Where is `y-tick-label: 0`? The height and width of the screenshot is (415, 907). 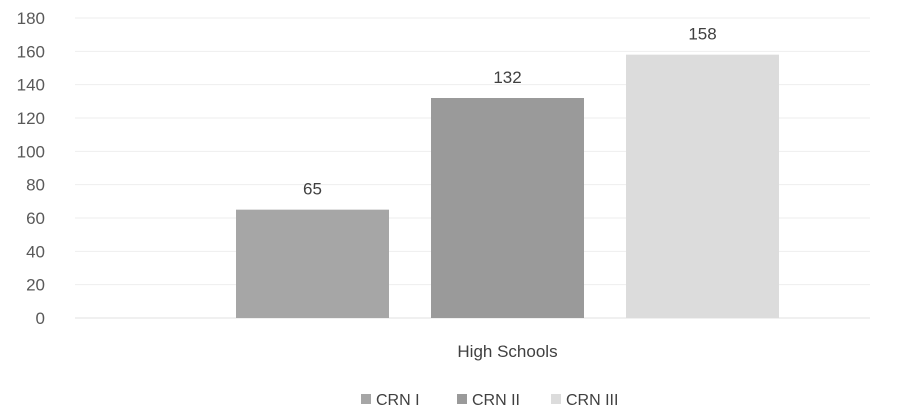 y-tick-label: 0 is located at coordinates (40, 318).